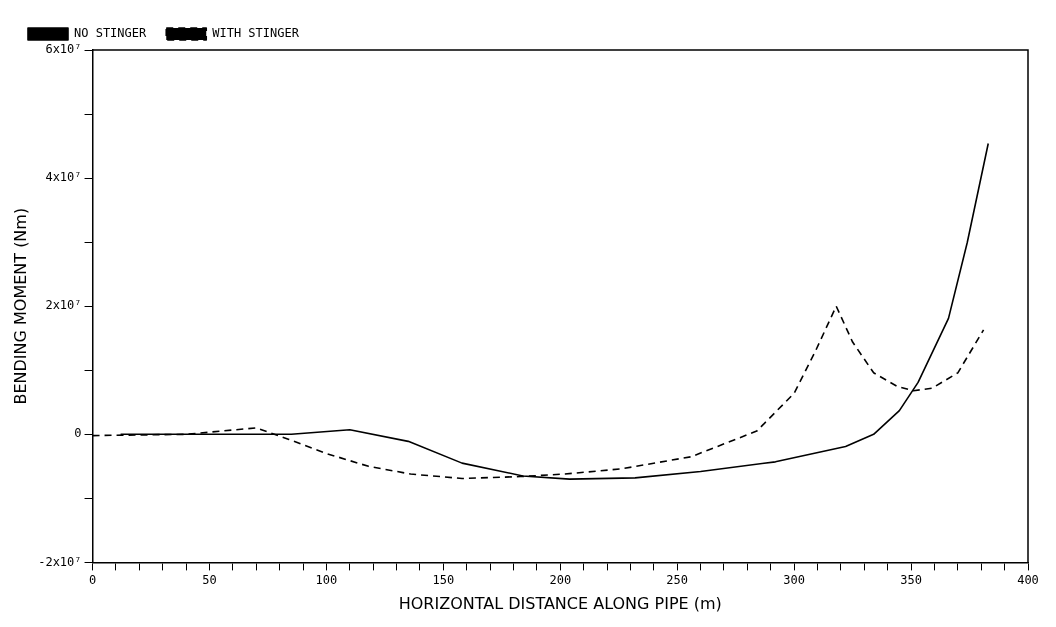 This screenshot has height=627, width=1056. I want to click on y-tick-label: 6x10⁷, so click(63, 49).